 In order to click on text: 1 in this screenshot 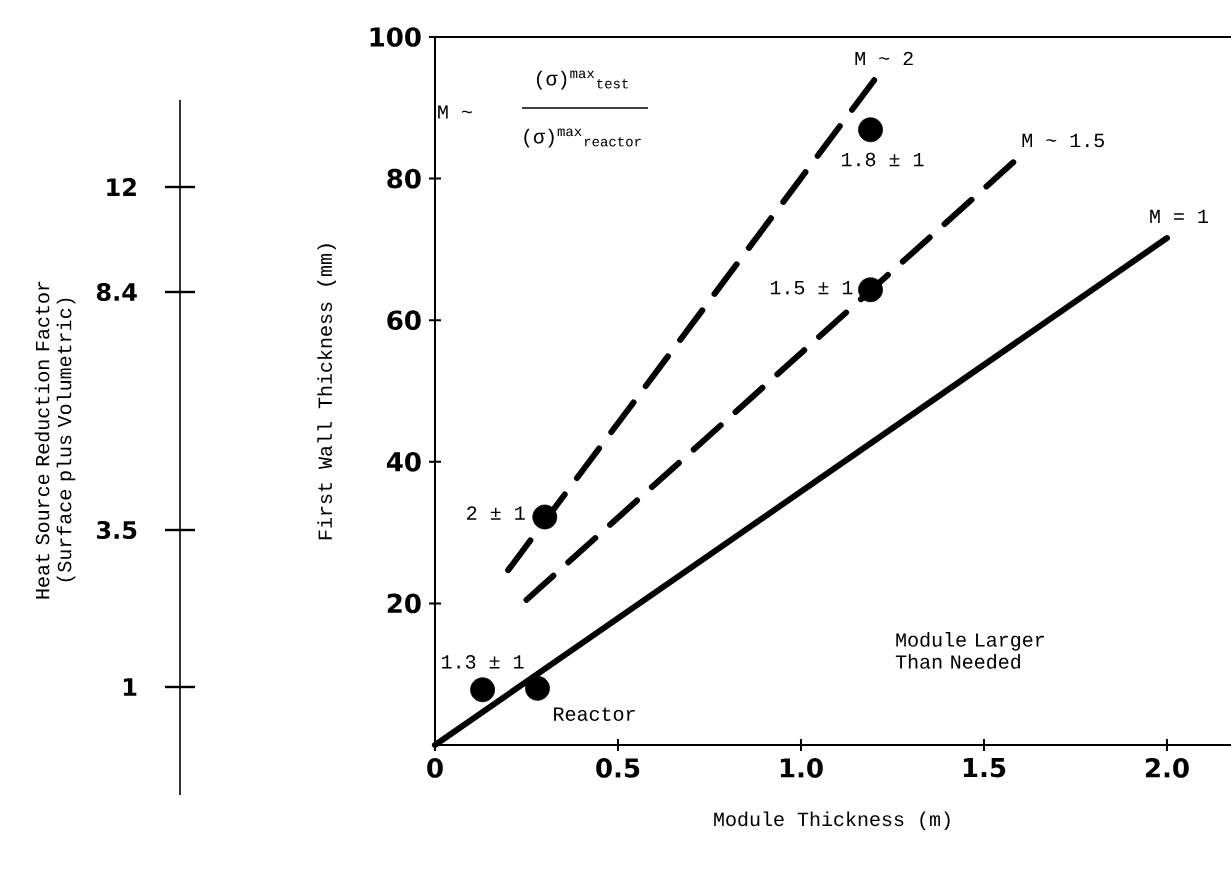, I will do `click(130, 687)`.